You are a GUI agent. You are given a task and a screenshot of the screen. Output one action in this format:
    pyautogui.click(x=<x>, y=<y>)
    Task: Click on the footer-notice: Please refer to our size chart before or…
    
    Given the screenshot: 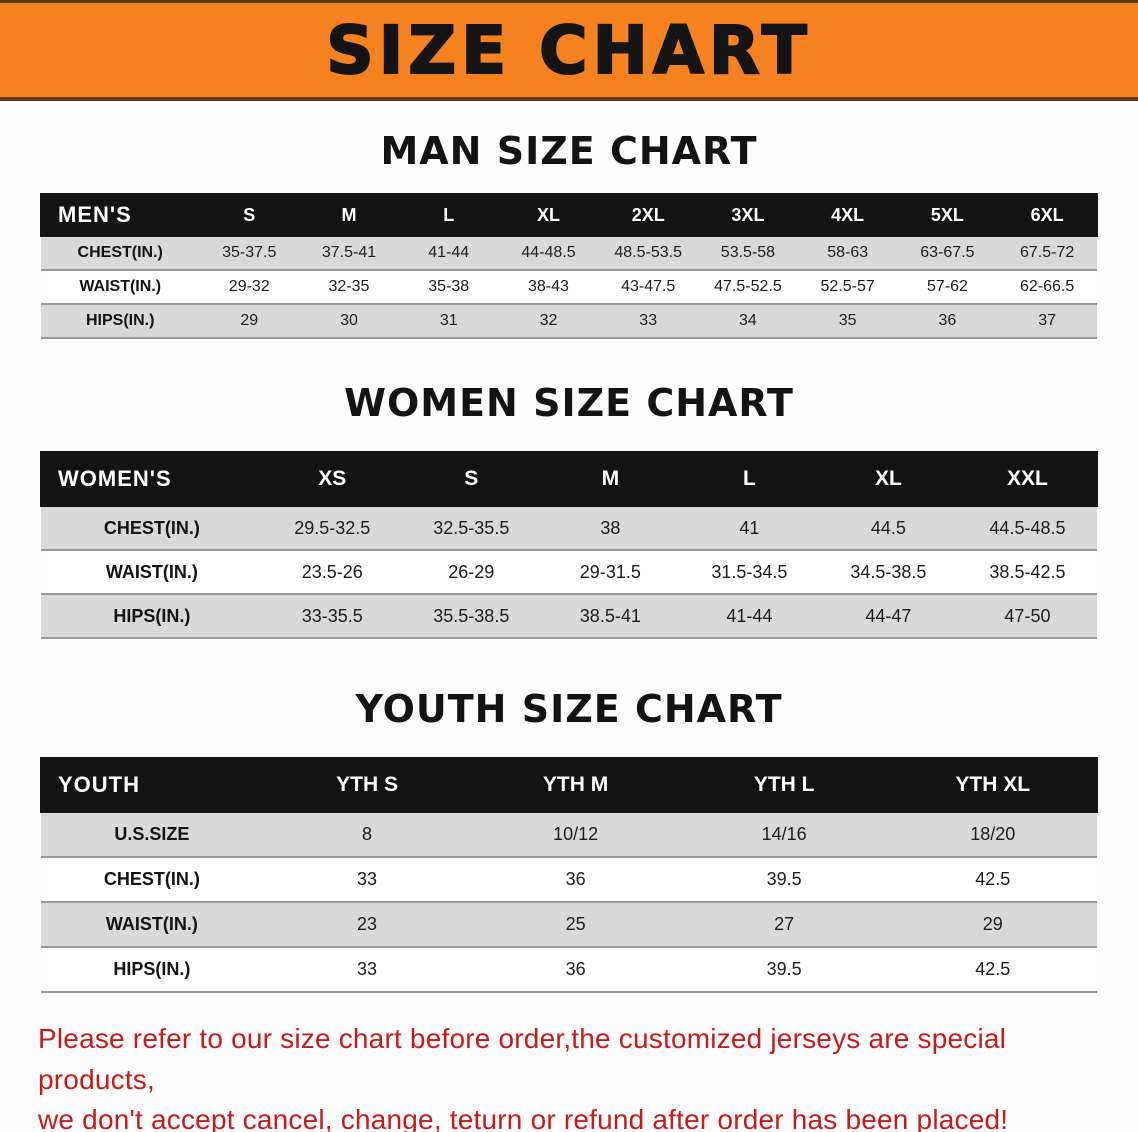 What is the action you would take?
    pyautogui.click(x=569, y=1075)
    